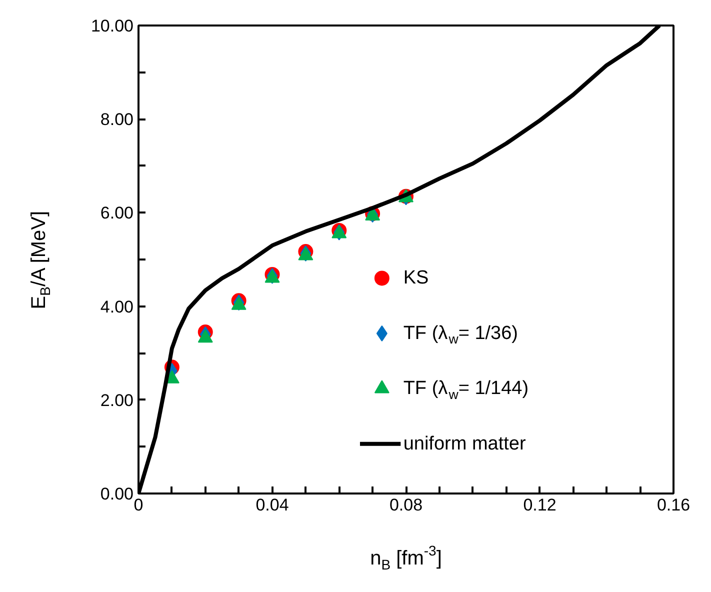 This screenshot has width=711, height=592. Describe the element at coordinates (539, 505) in the screenshot. I see `x-tick-label: 0.12` at that location.